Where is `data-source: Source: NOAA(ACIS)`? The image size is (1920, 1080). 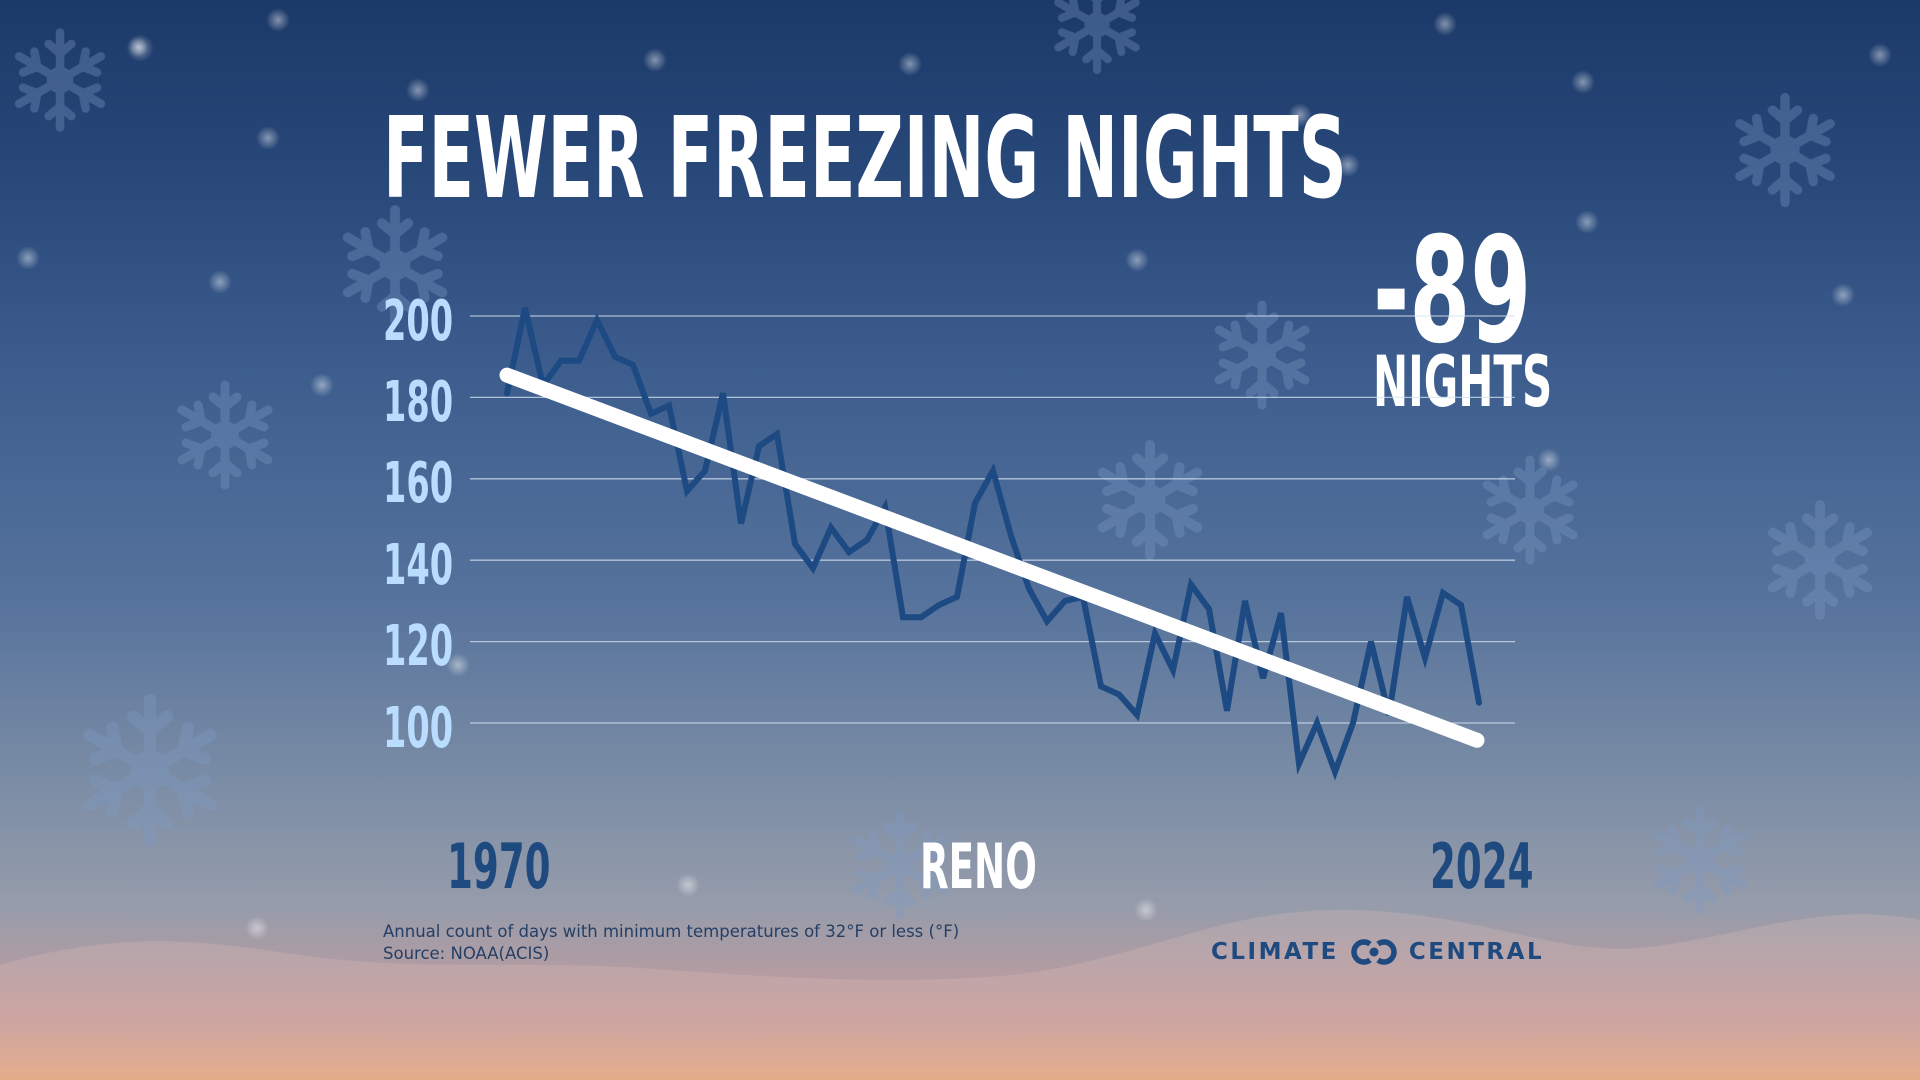
data-source: Source: NOAA(ACIS) is located at coordinates (466, 953).